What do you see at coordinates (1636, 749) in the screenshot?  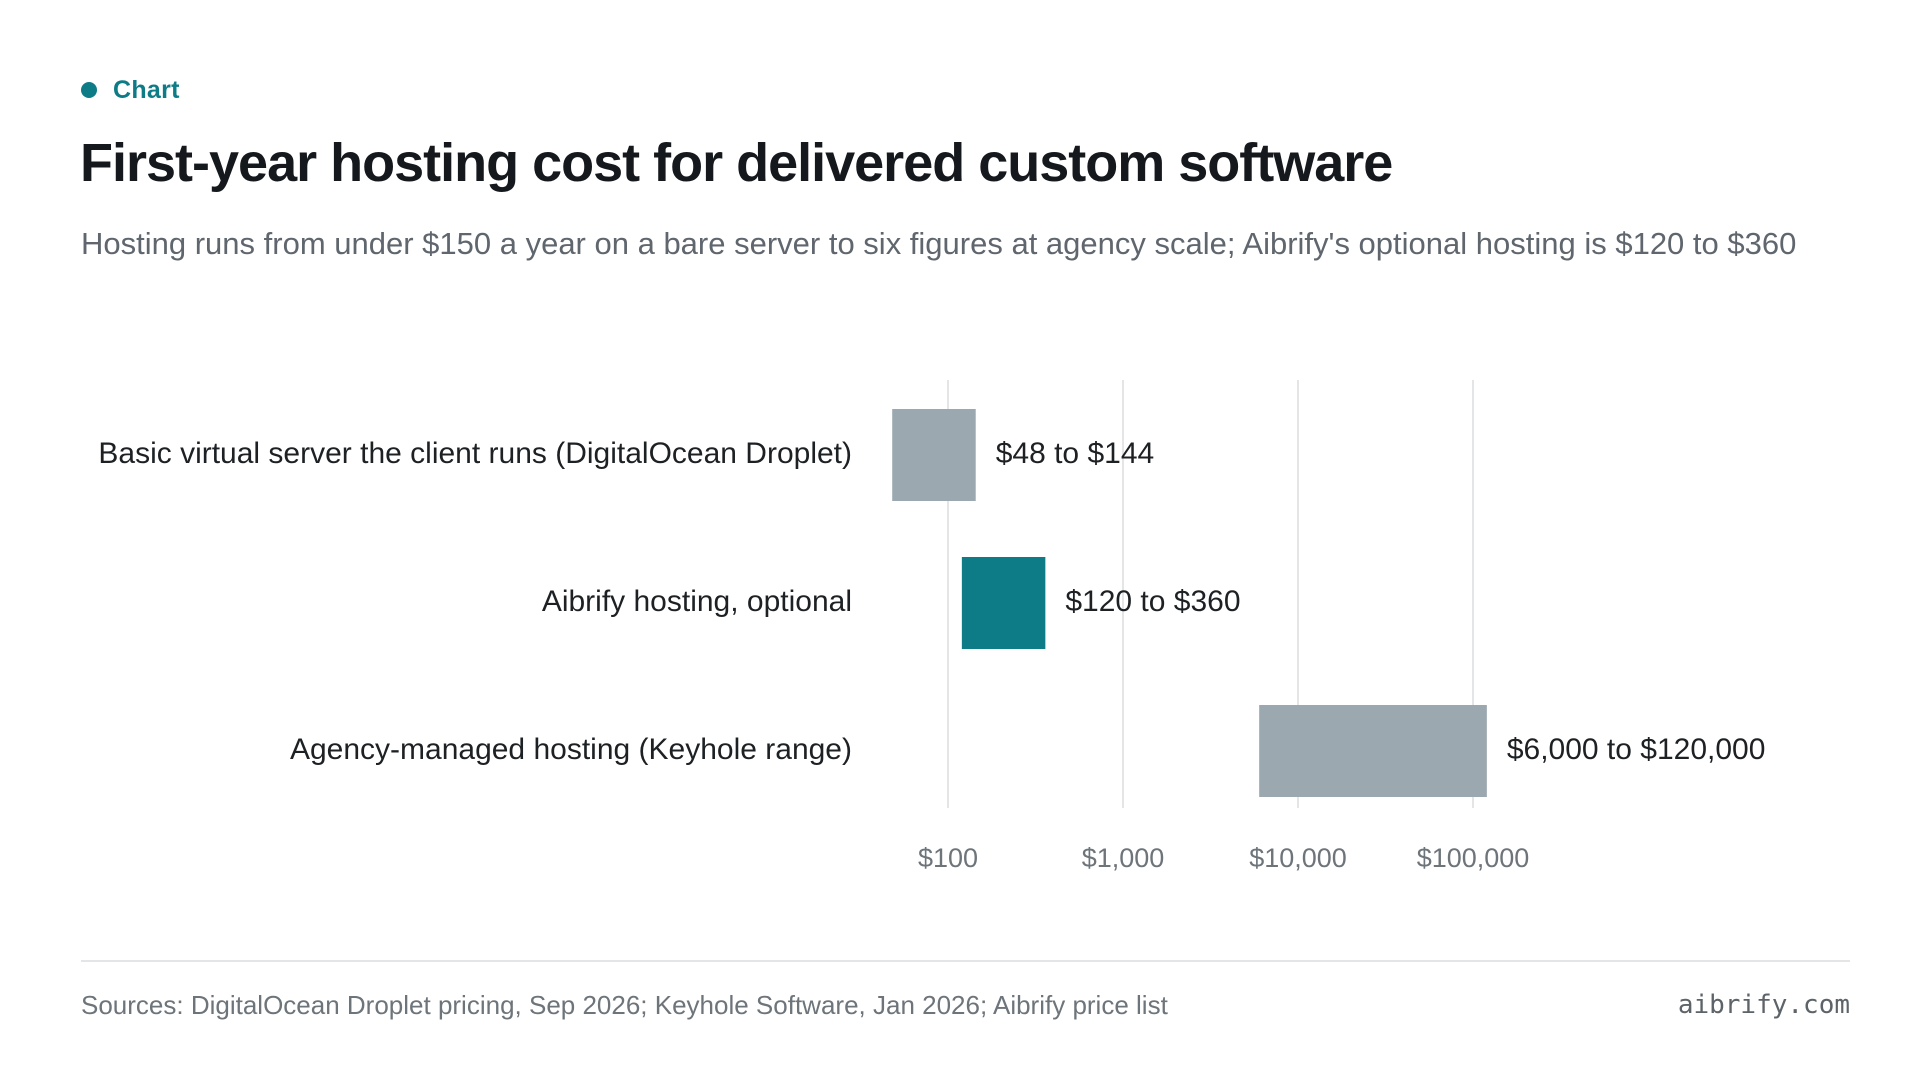 I see `range-value-label: $6,000 to $120,000` at bounding box center [1636, 749].